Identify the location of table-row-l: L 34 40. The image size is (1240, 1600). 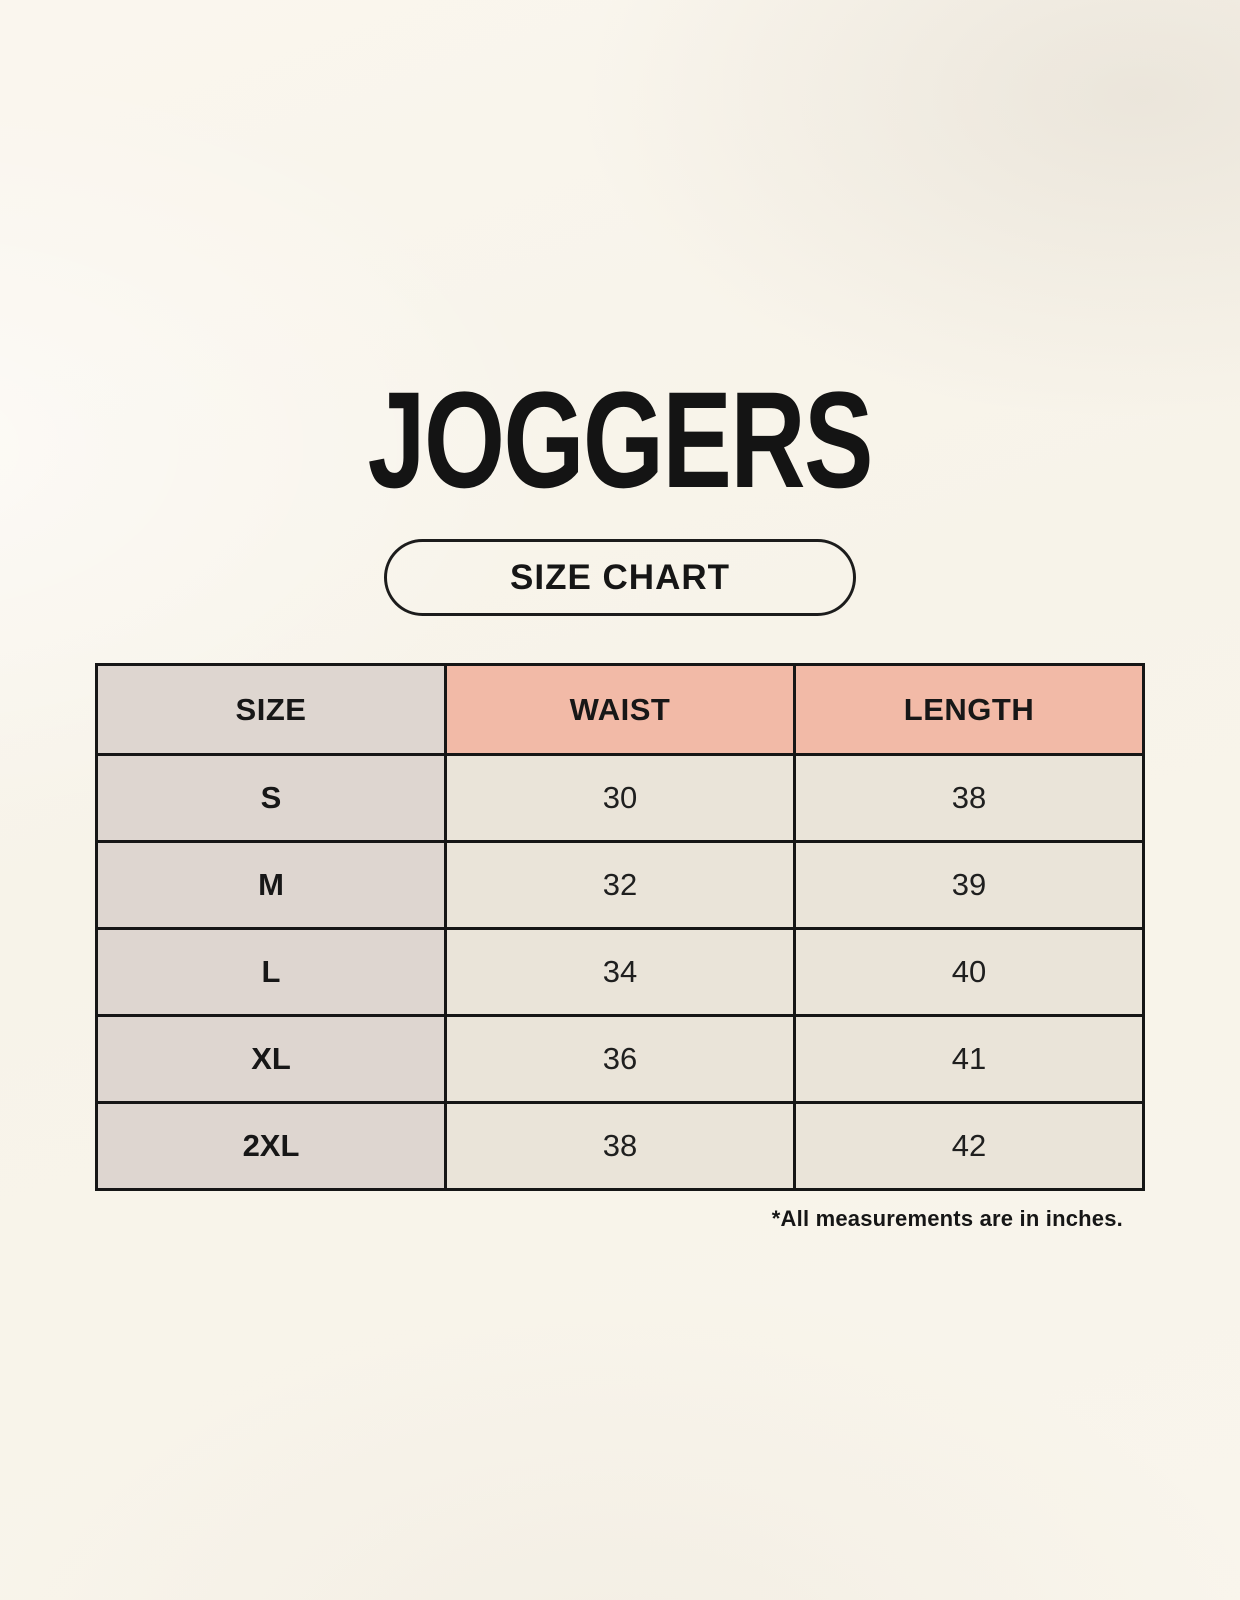
(620, 972).